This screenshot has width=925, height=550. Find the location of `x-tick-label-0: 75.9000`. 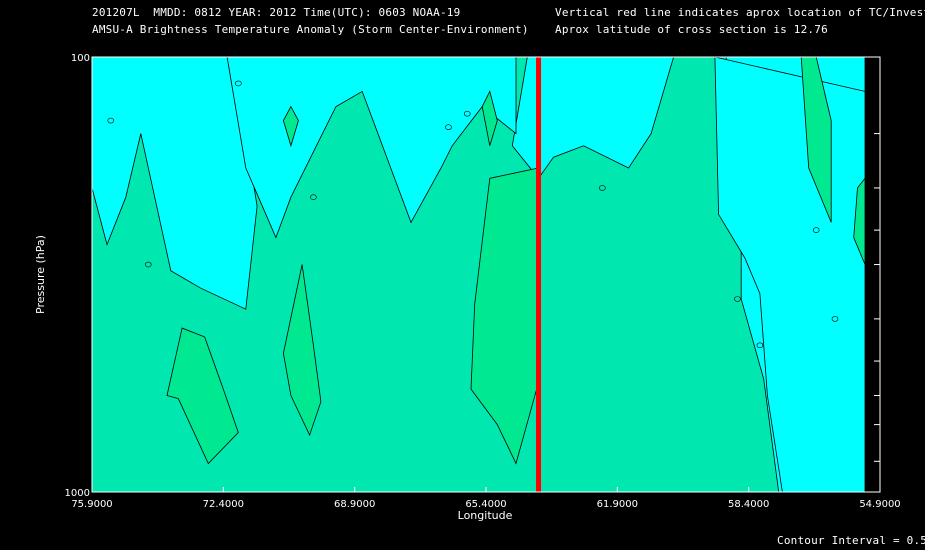

x-tick-label-0: 75.9000 is located at coordinates (91, 504).